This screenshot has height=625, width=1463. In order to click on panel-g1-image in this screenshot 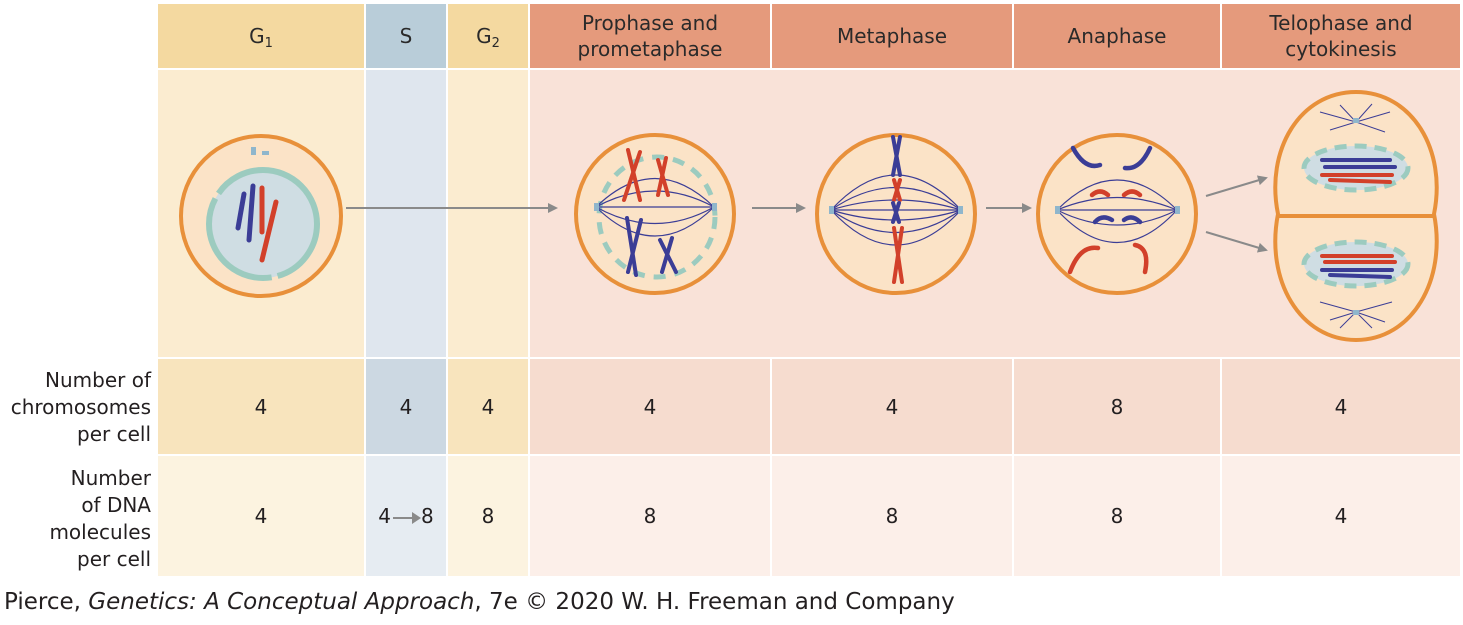, I will do `click(261, 213)`.